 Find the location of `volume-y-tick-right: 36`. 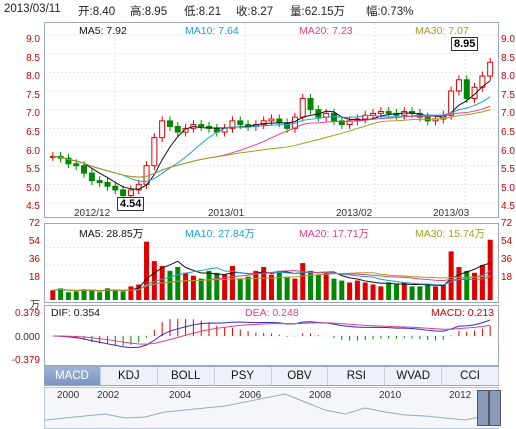

volume-y-tick-right: 36 is located at coordinates (507, 259).